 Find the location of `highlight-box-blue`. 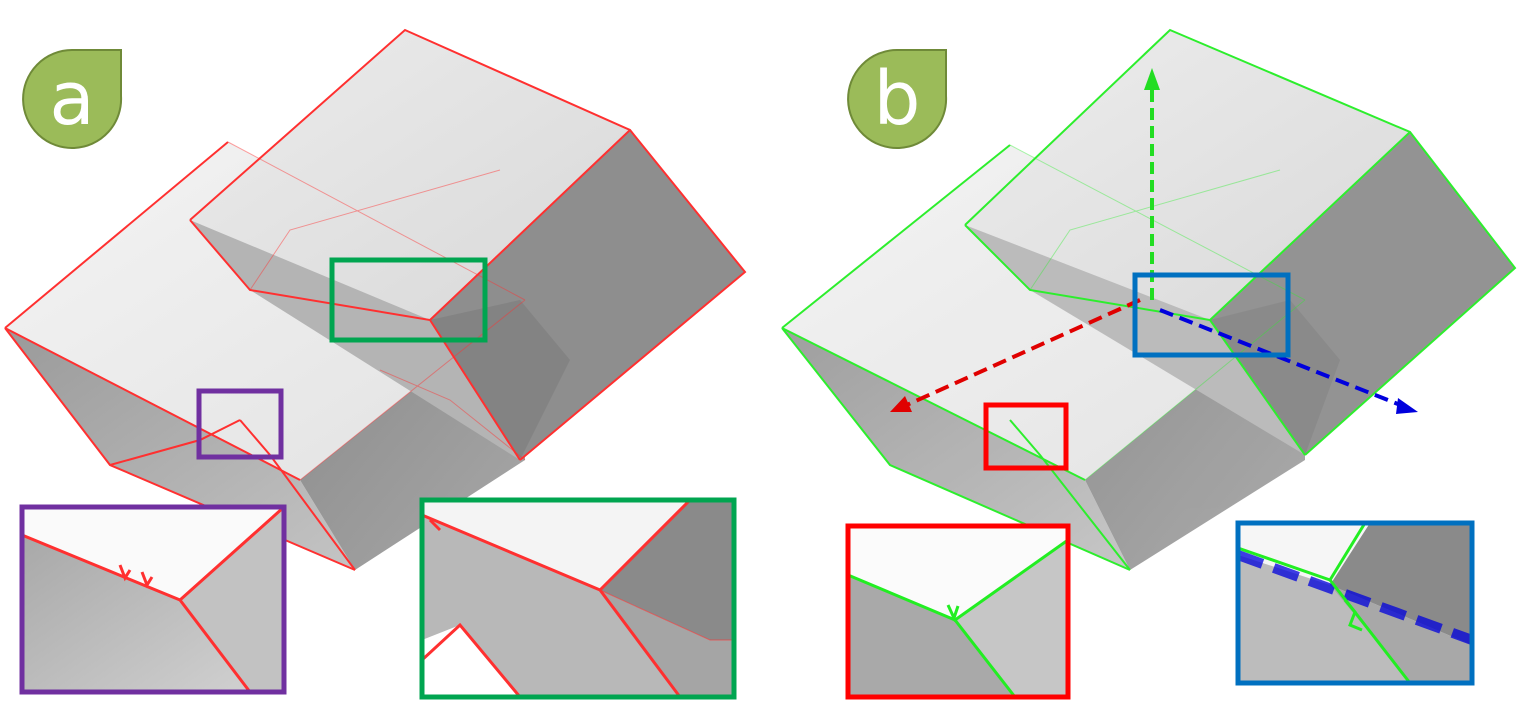

highlight-box-blue is located at coordinates (1211, 315).